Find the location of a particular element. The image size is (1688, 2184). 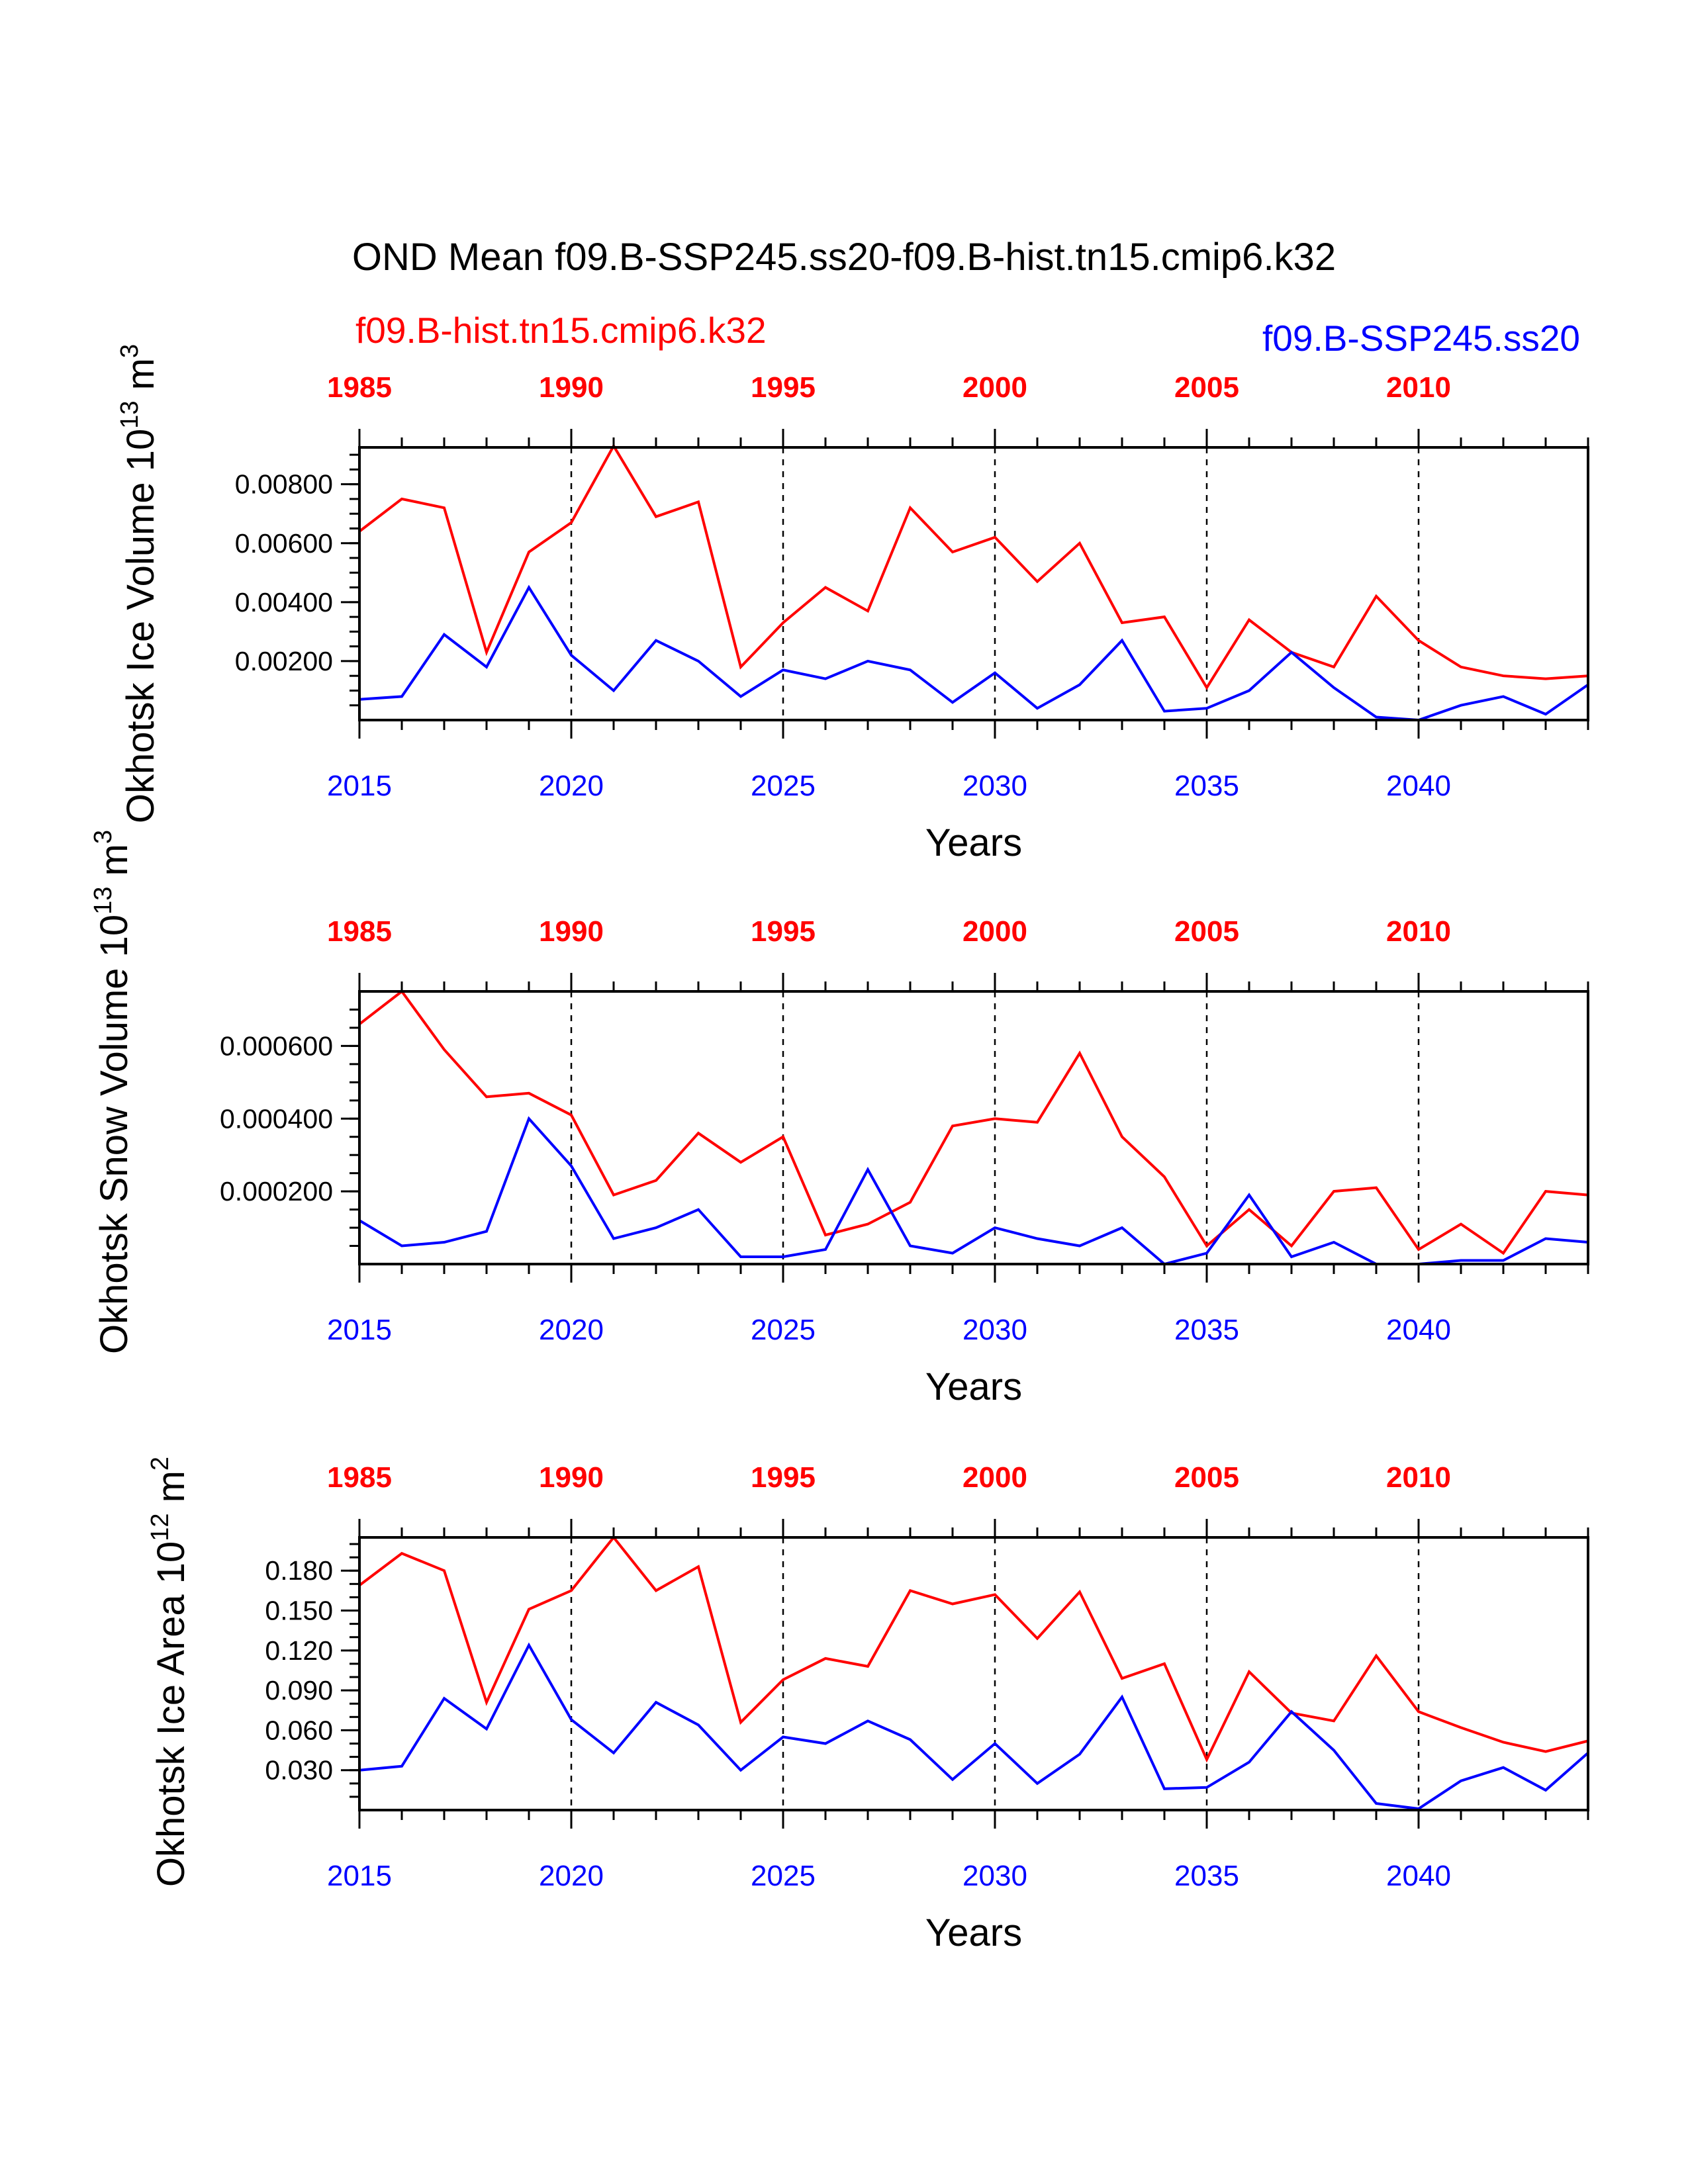

y-tick-label: 0.000600 is located at coordinates (276, 1045).